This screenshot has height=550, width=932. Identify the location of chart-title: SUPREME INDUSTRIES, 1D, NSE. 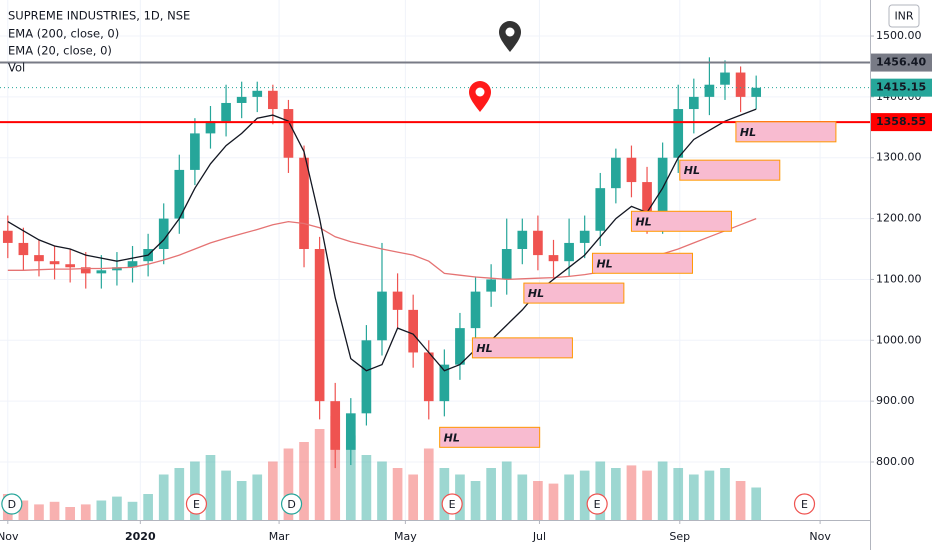
(99, 16).